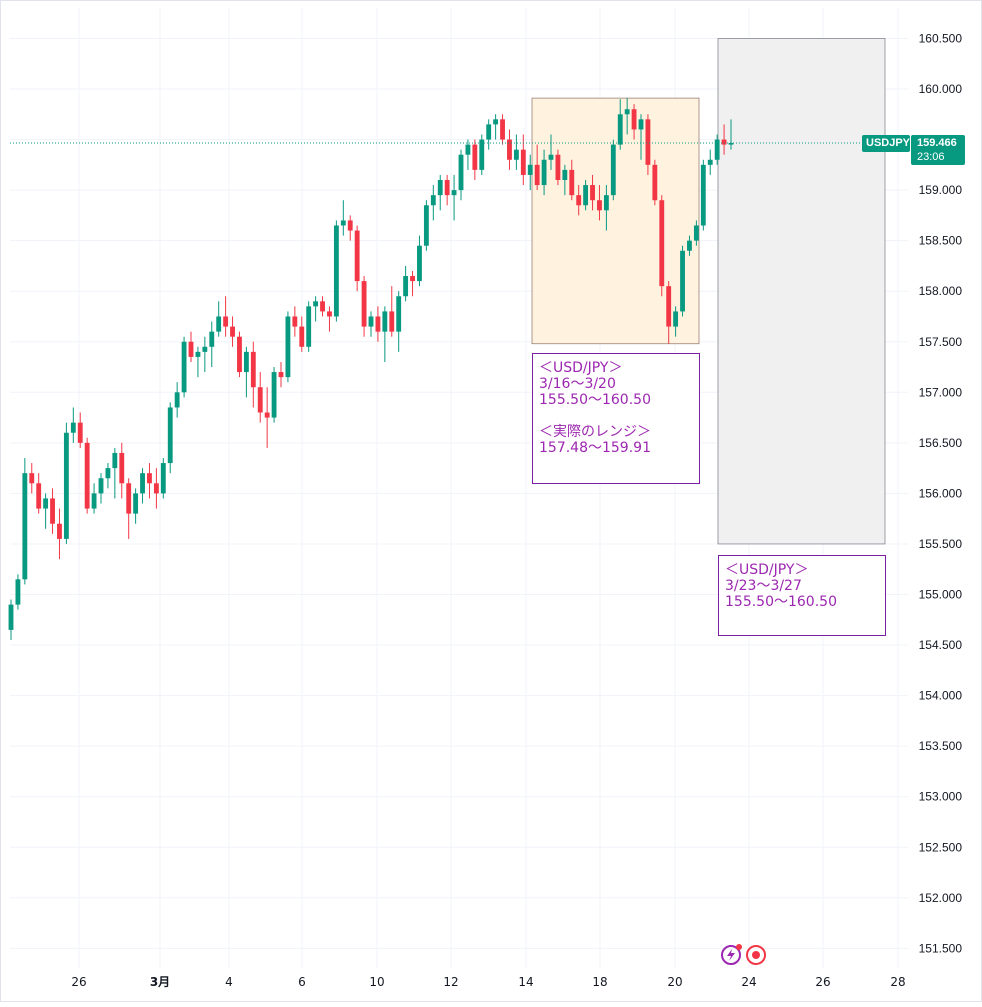  Describe the element at coordinates (756, 955) in the screenshot. I see `record-icon` at that location.